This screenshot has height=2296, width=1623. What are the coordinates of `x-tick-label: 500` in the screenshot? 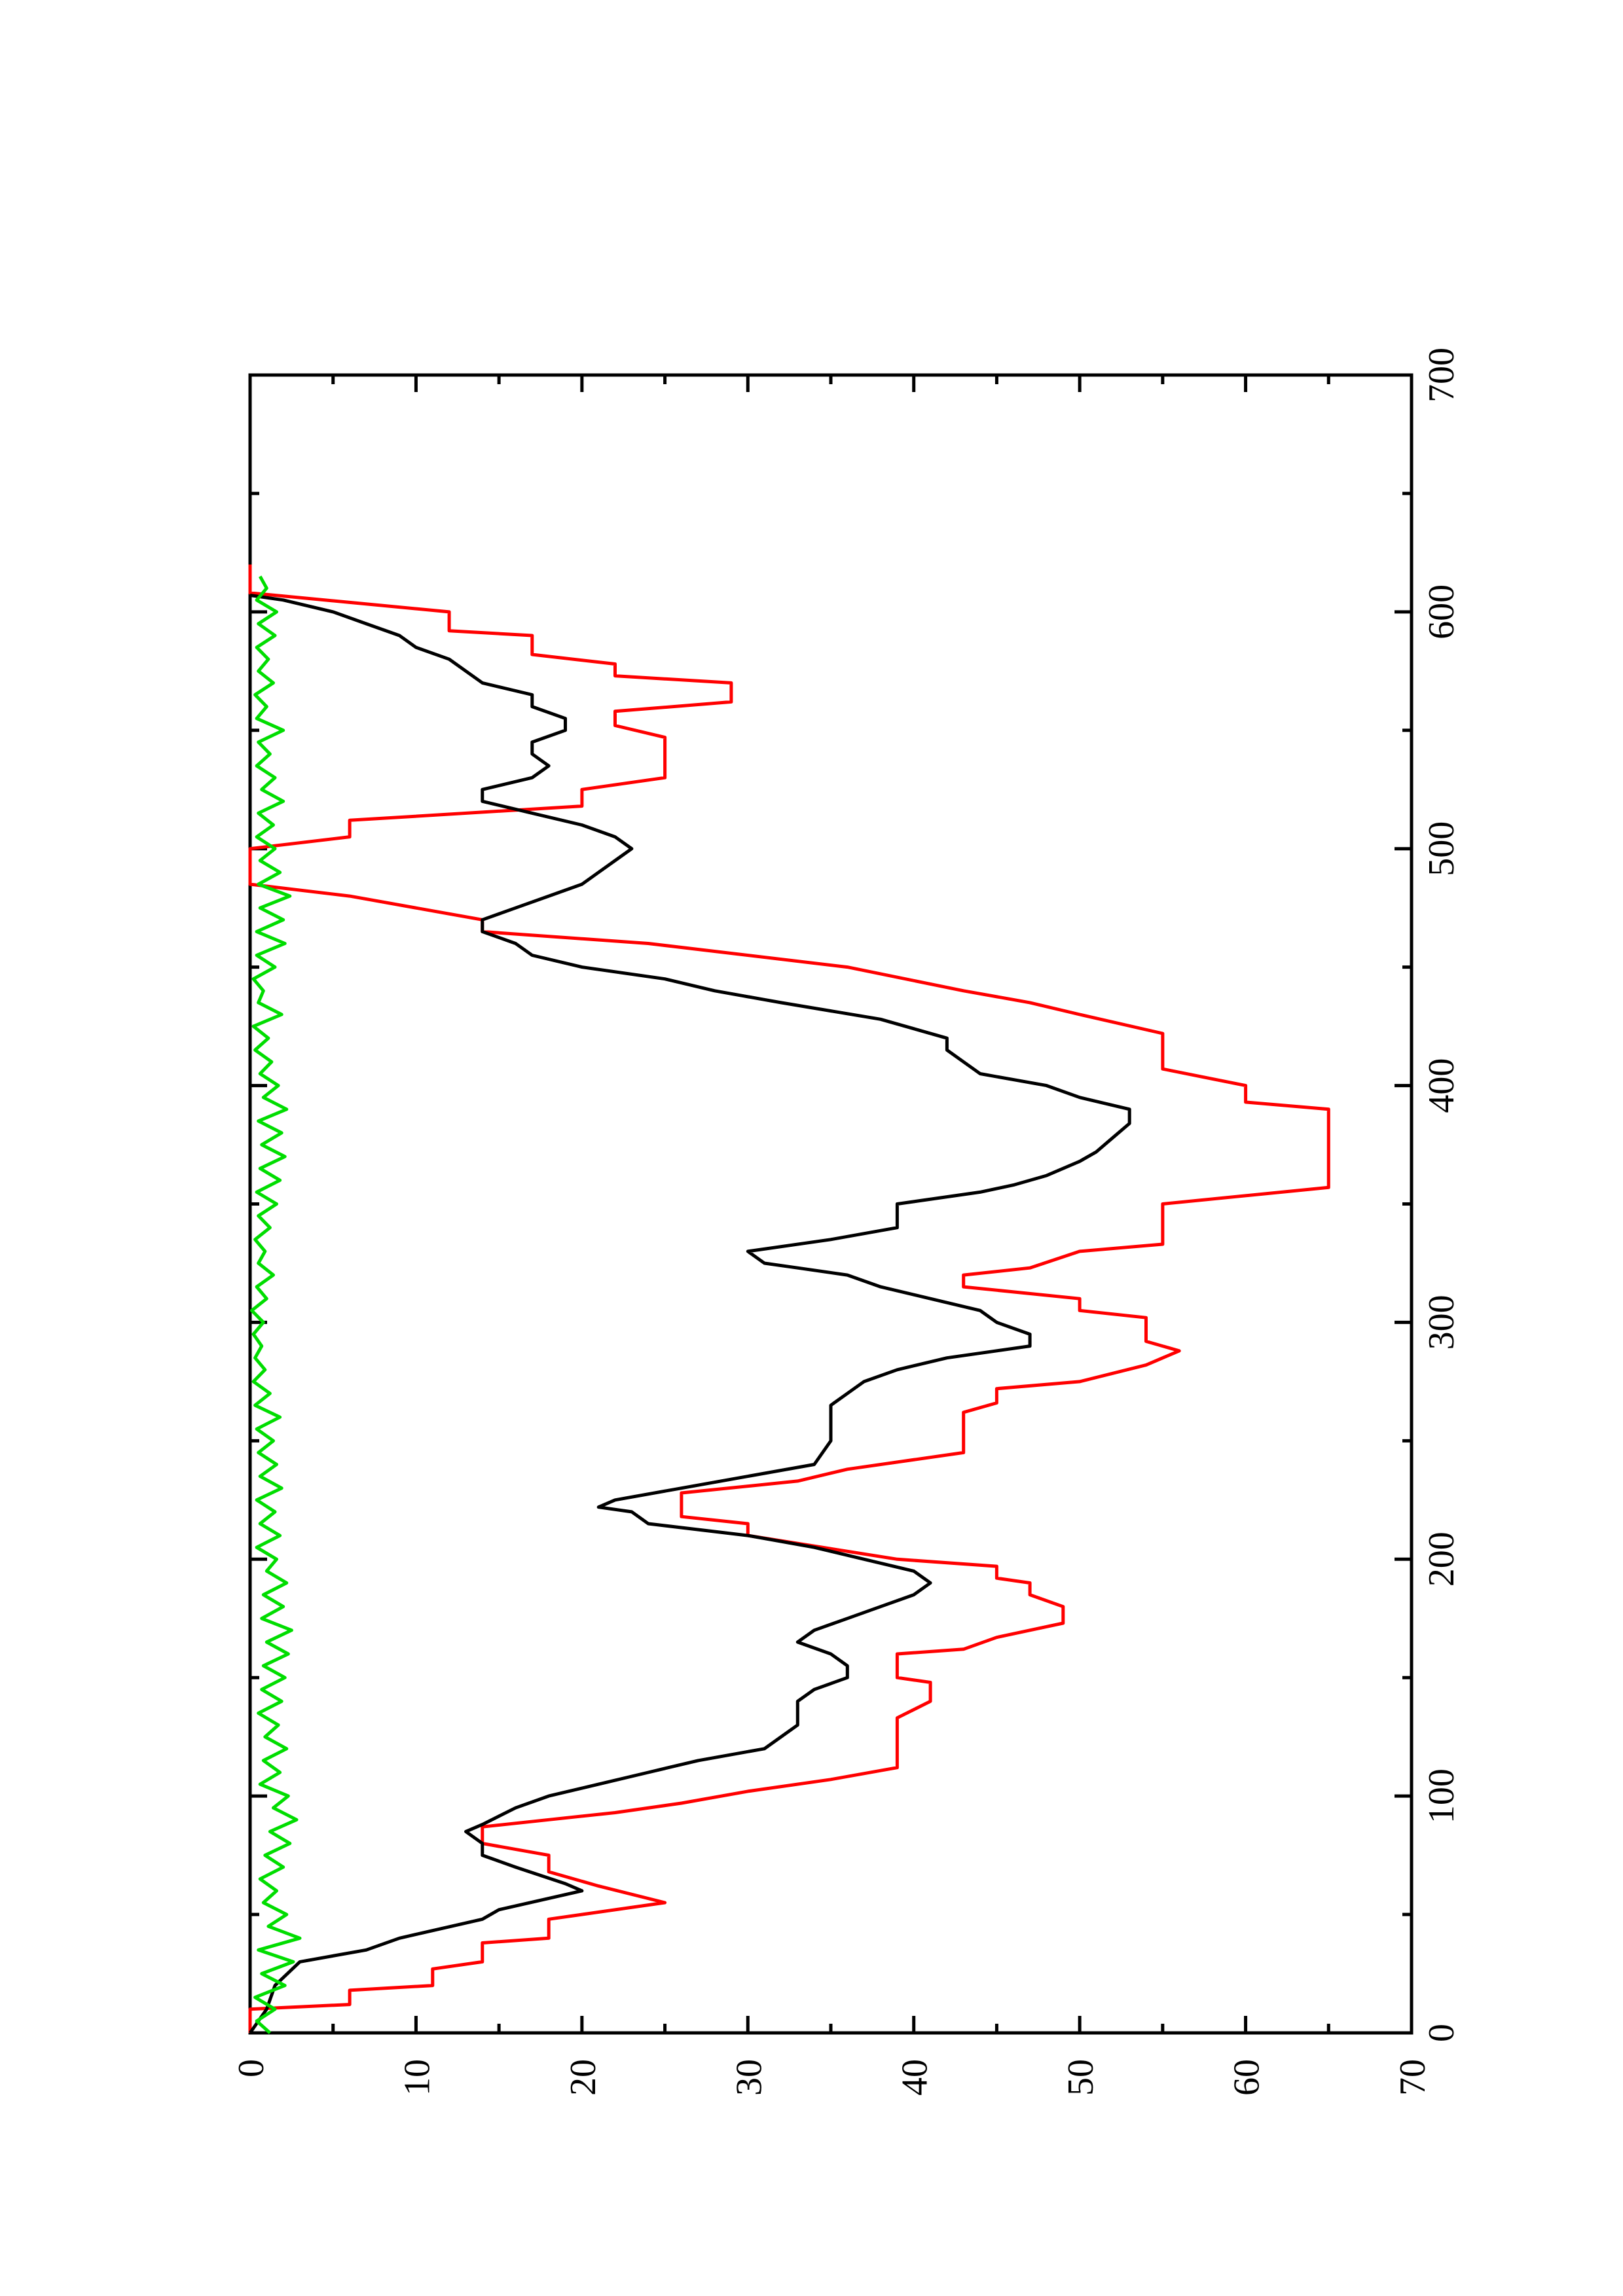 It's located at (1441, 848).